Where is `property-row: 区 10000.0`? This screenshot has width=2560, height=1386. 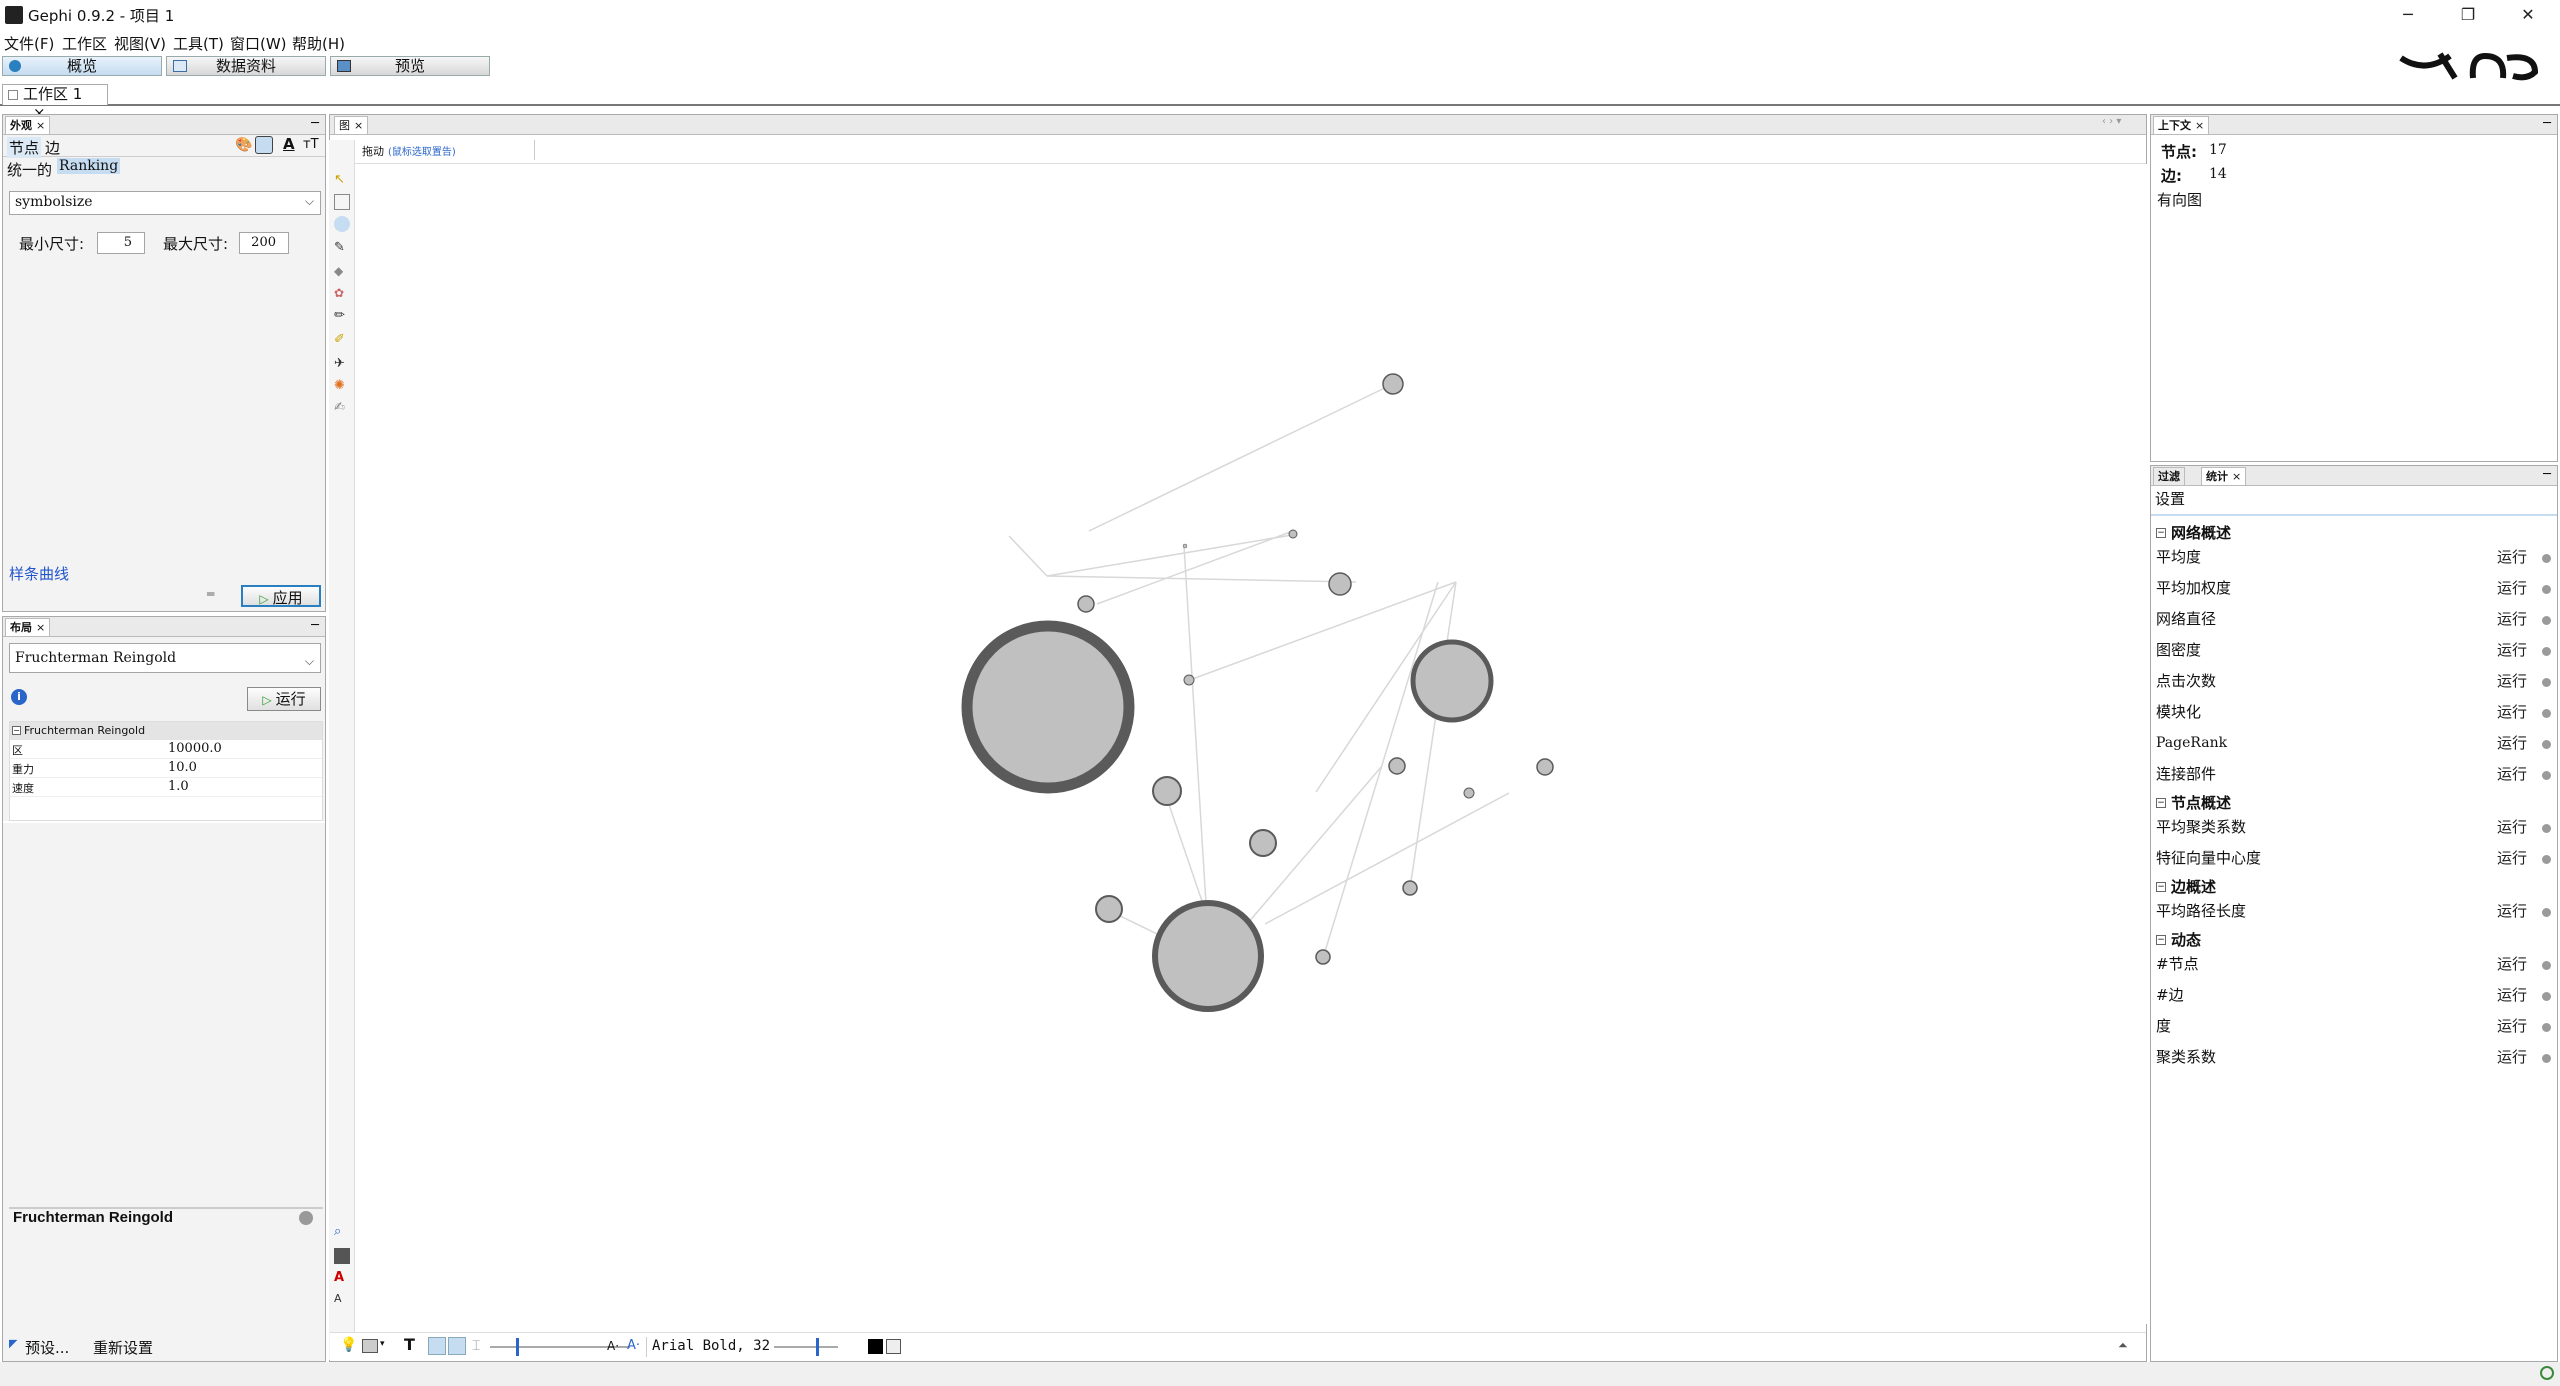 property-row: 区 10000.0 is located at coordinates (166, 749).